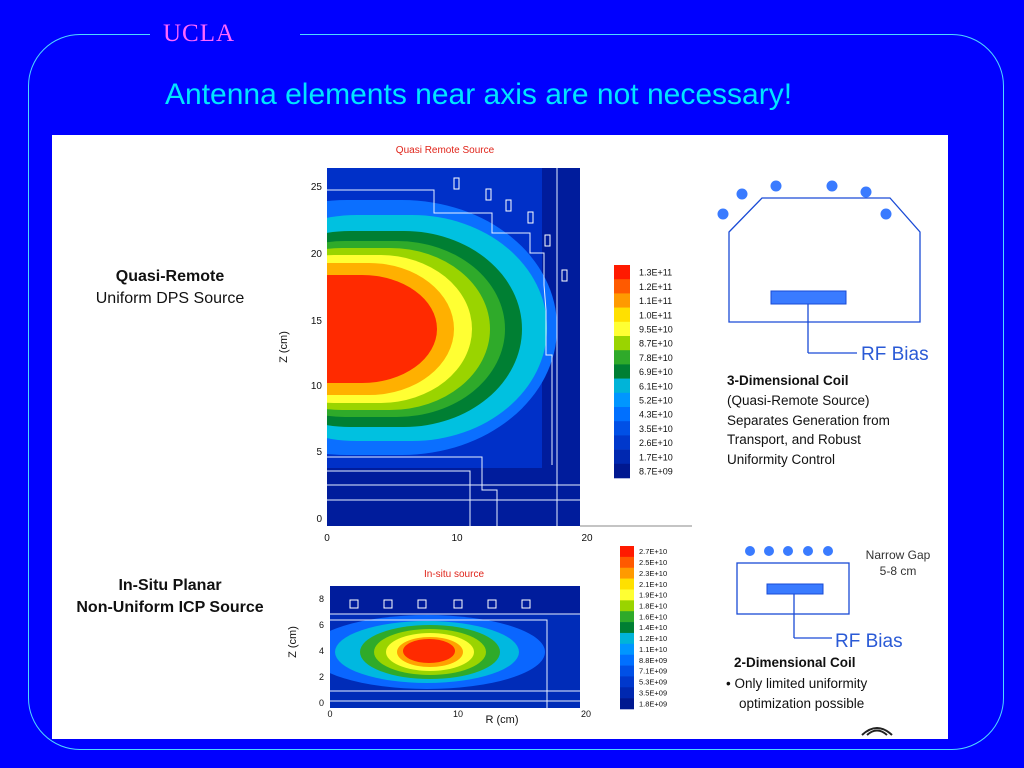  What do you see at coordinates (586, 714) in the screenshot?
I see `bottom-x-tick: 20` at bounding box center [586, 714].